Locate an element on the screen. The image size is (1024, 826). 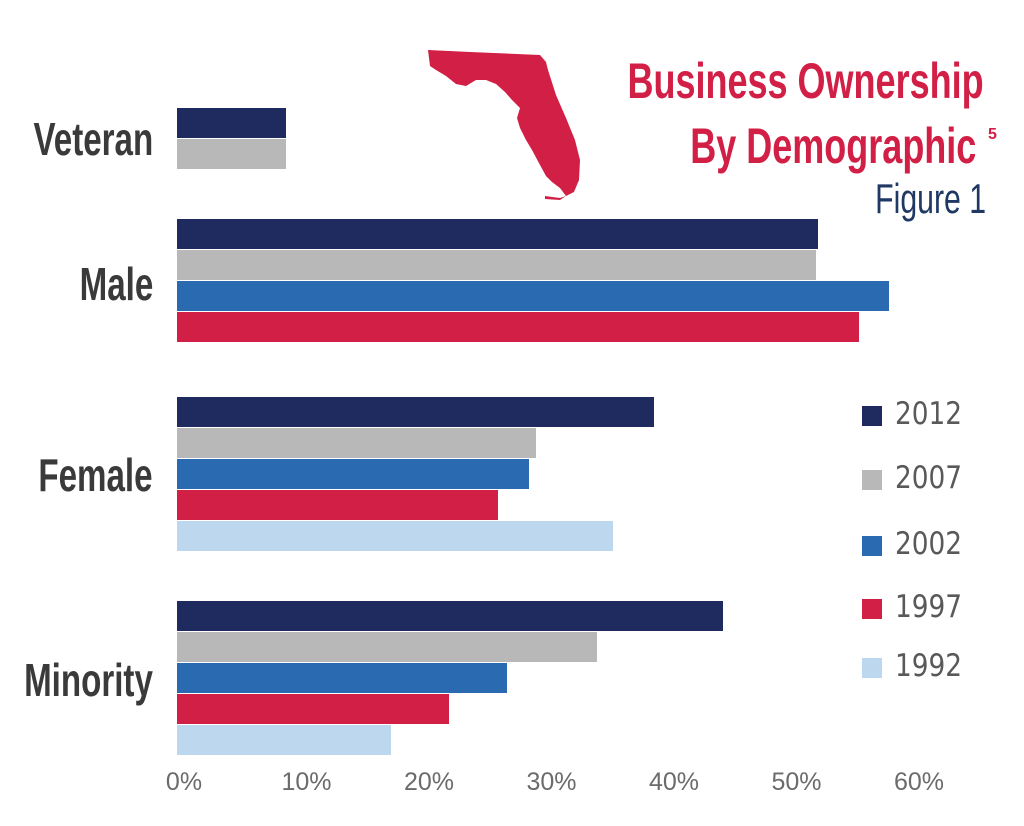
x-tick-label: 50% is located at coordinates (796, 782).